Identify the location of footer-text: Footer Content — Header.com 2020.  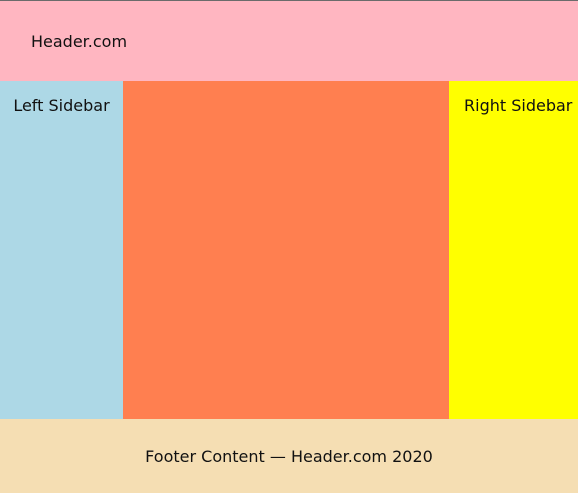
(289, 456).